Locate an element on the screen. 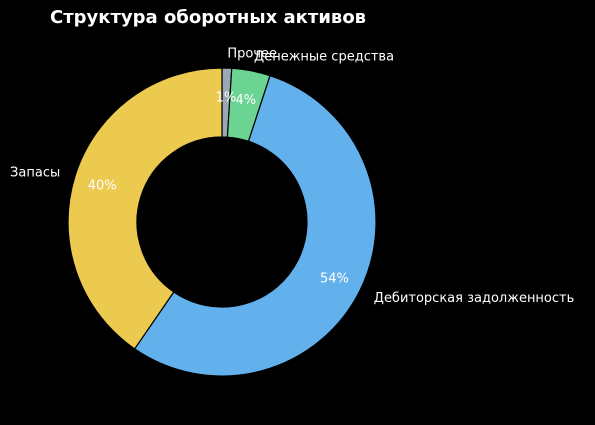 The image size is (595, 425). pct-label-1: 4% is located at coordinates (245, 100).